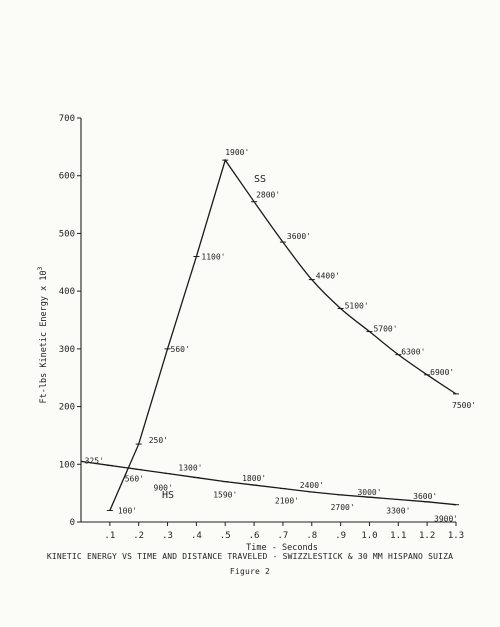  What do you see at coordinates (287, 501) in the screenshot?
I see `data-label-hs: 2100'` at bounding box center [287, 501].